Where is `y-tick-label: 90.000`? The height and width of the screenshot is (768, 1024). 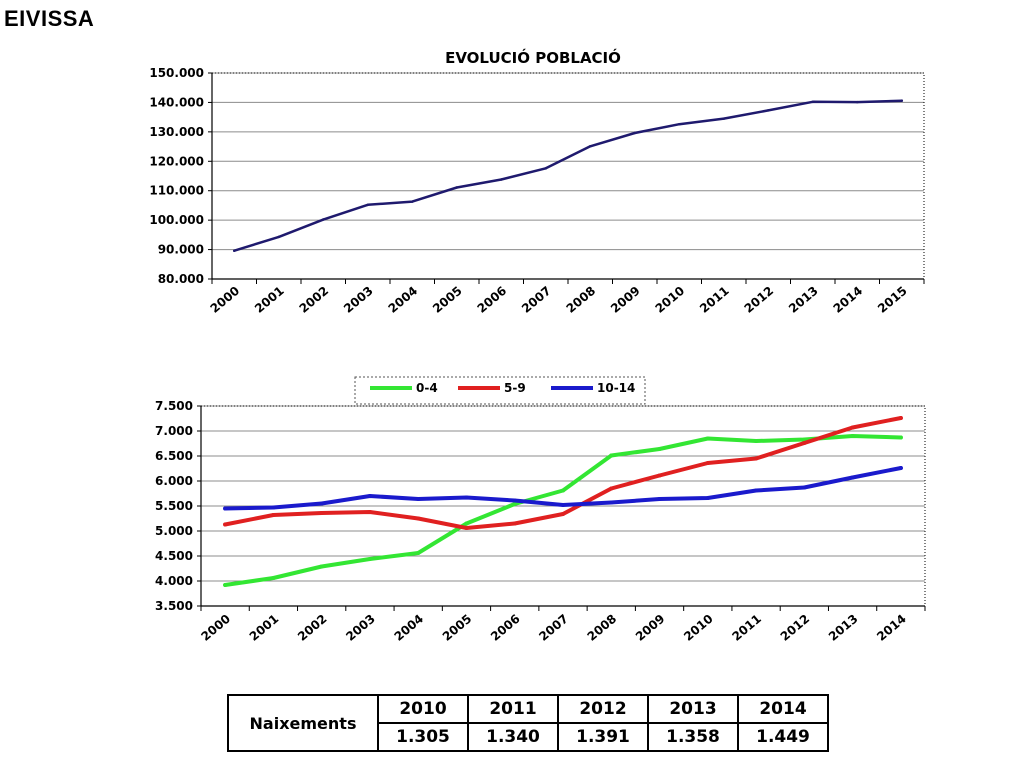 y-tick-label: 90.000 is located at coordinates (181, 250).